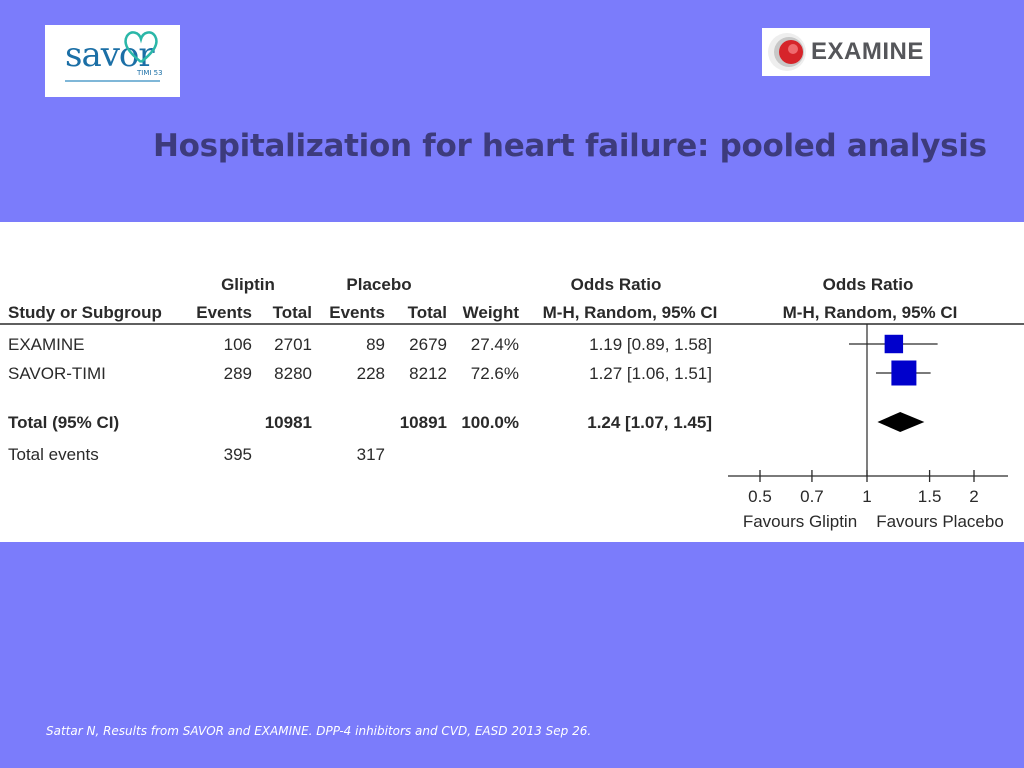 The image size is (1024, 768). I want to click on header-placebo: Placebo, so click(378, 284).